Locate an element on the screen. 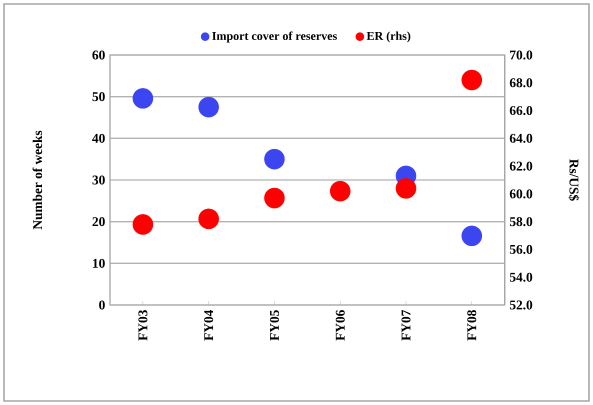 This screenshot has width=593, height=405. y2-tick-label: 70.0 is located at coordinates (521, 55).